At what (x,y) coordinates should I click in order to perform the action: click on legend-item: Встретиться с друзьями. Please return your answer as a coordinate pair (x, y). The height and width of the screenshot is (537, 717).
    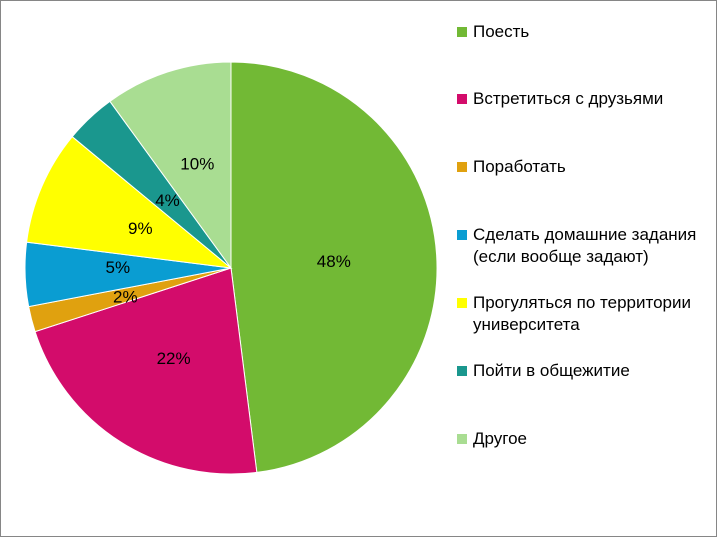
    Looking at the image, I should click on (586, 99).